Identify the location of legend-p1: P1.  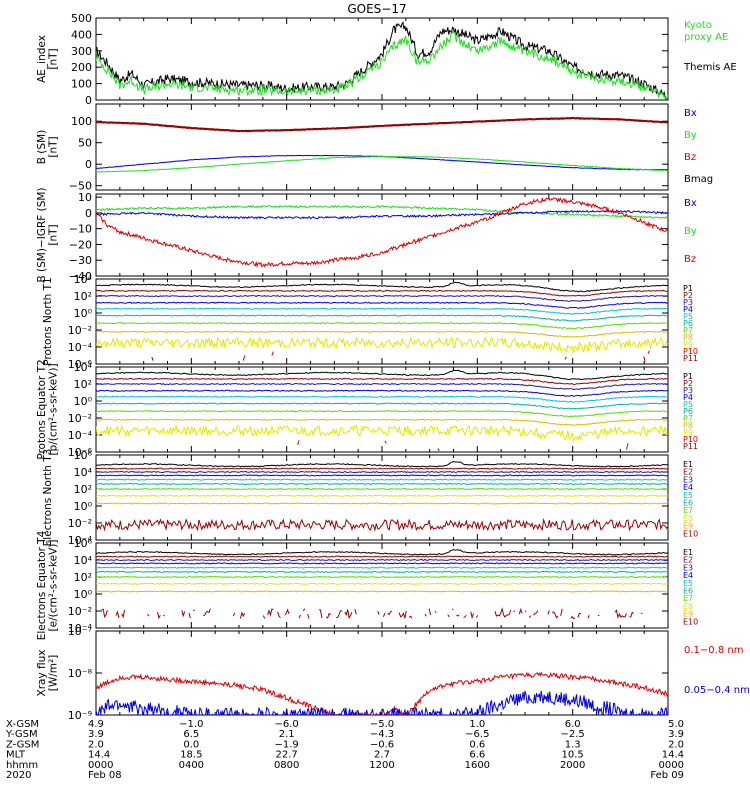
(688, 376).